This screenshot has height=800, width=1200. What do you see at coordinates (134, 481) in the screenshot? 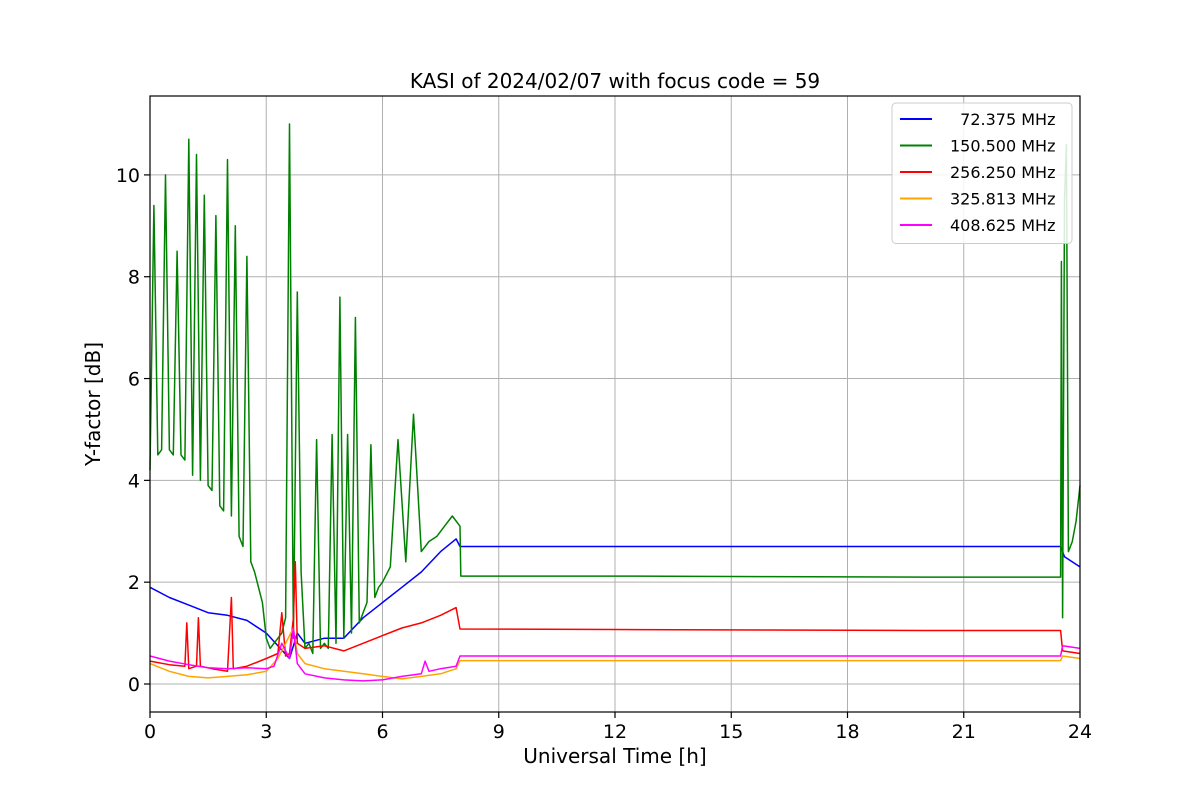
I see `y-tick-label: 4` at bounding box center [134, 481].